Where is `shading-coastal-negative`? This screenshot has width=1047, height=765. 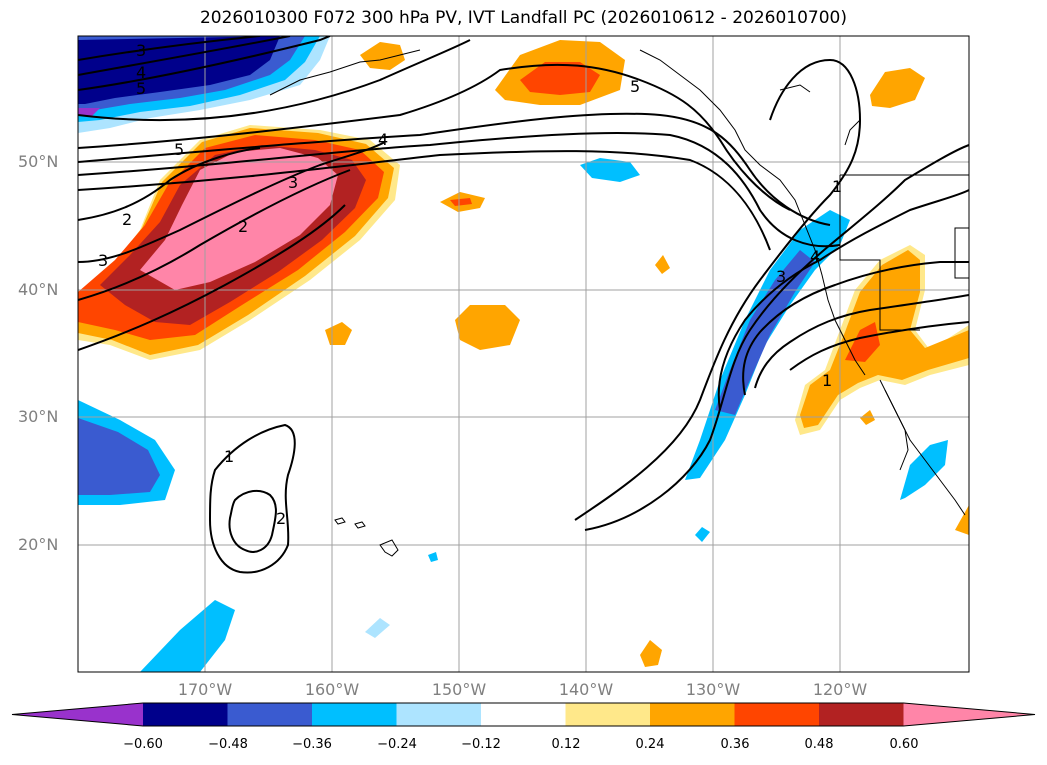 shading-coastal-negative is located at coordinates (816, 355).